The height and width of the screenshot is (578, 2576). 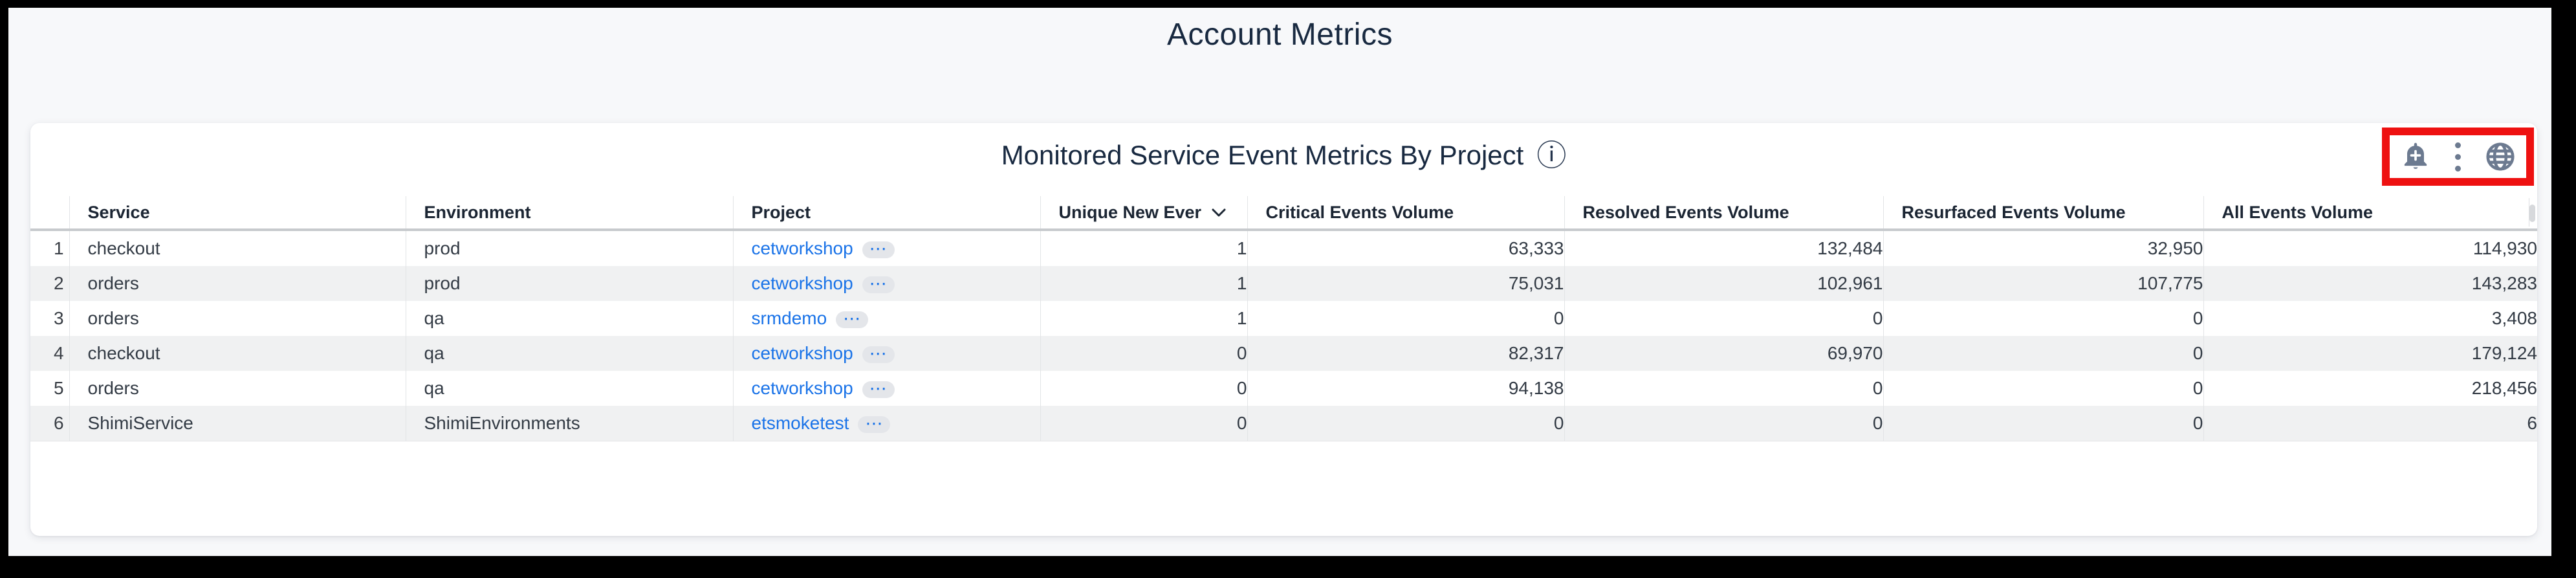 What do you see at coordinates (1724, 283) in the screenshot?
I see `cell-resolved: 102,961` at bounding box center [1724, 283].